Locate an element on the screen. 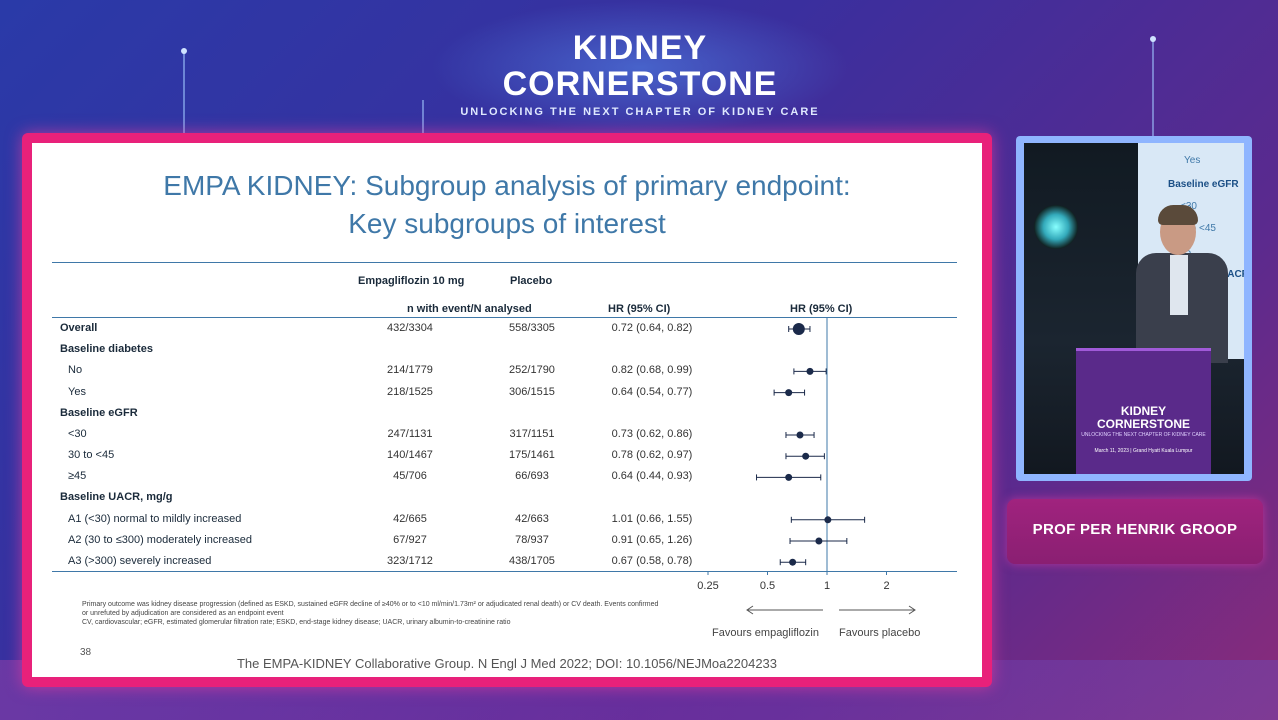  empa-count: 323/1712 is located at coordinates (410, 561).